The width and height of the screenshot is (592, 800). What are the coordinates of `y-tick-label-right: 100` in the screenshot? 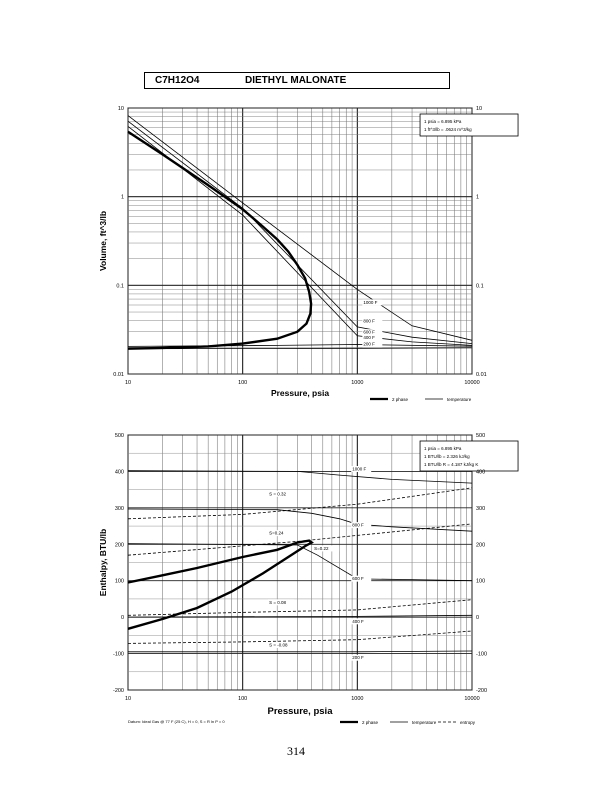 It's located at (480, 582).